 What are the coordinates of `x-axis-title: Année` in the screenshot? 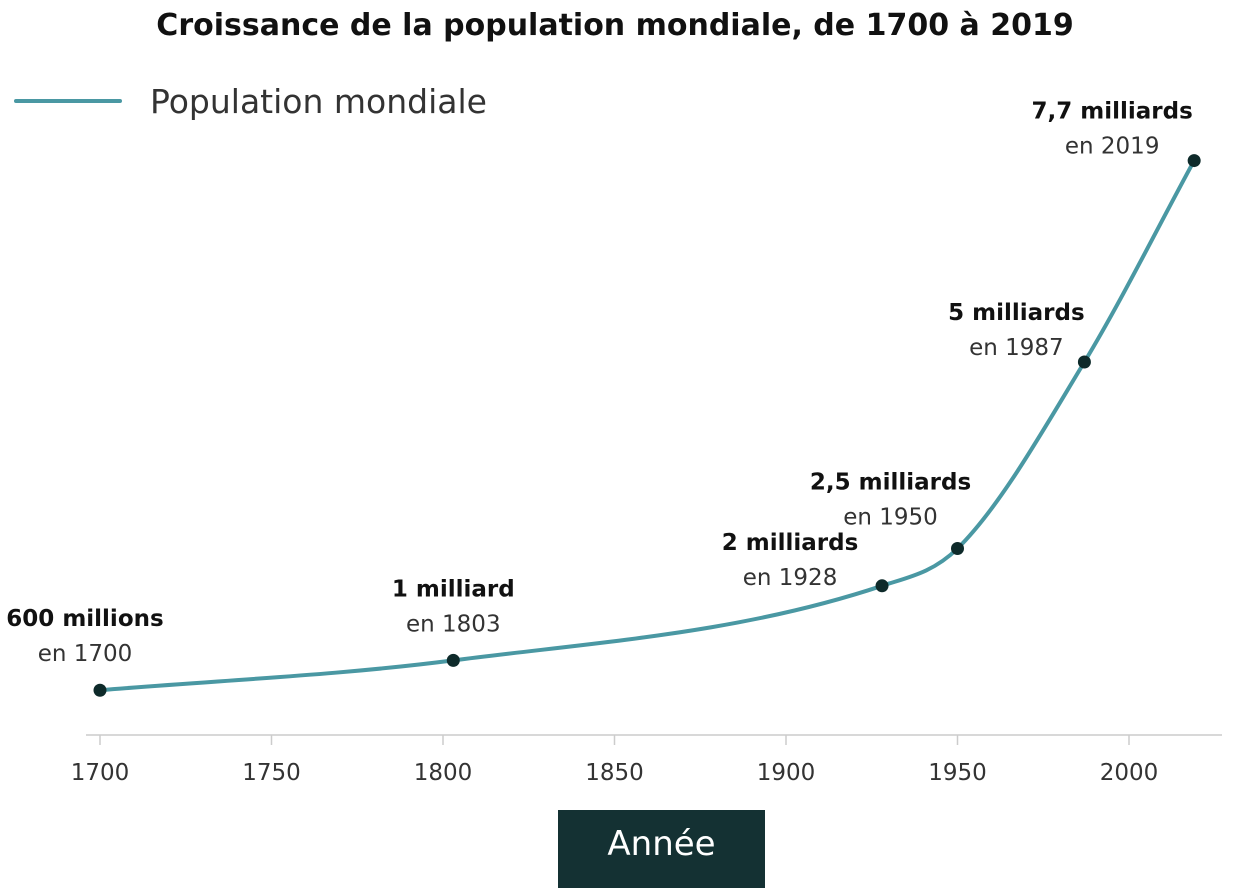 It's located at (661, 849).